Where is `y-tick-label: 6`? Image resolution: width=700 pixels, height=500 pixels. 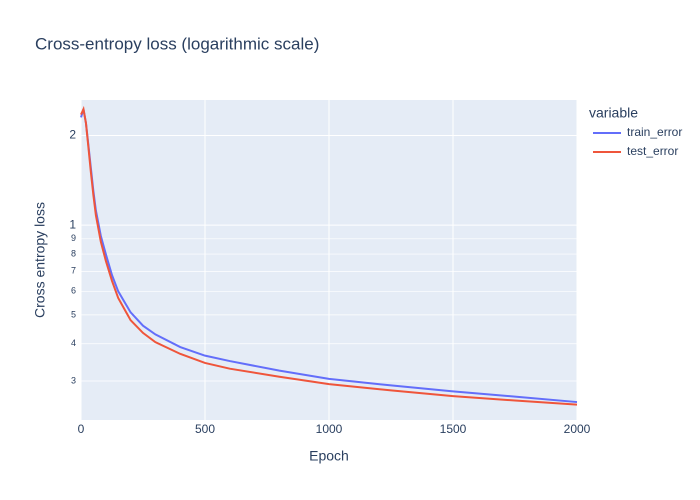 y-tick-label: 6 is located at coordinates (73, 291).